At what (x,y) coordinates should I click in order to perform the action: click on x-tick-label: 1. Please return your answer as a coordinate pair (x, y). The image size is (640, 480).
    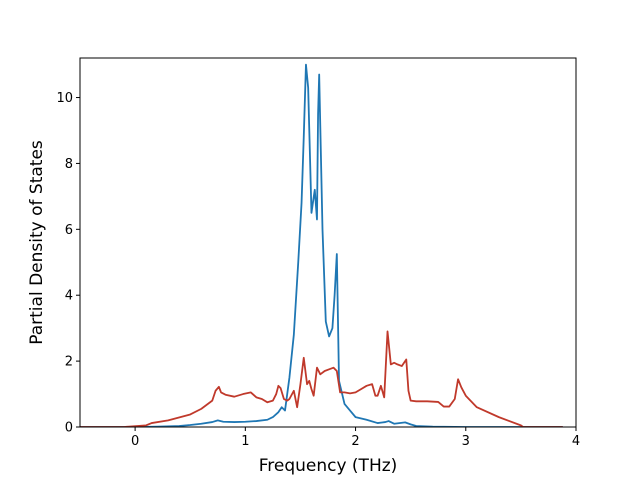
    Looking at the image, I should click on (245, 441).